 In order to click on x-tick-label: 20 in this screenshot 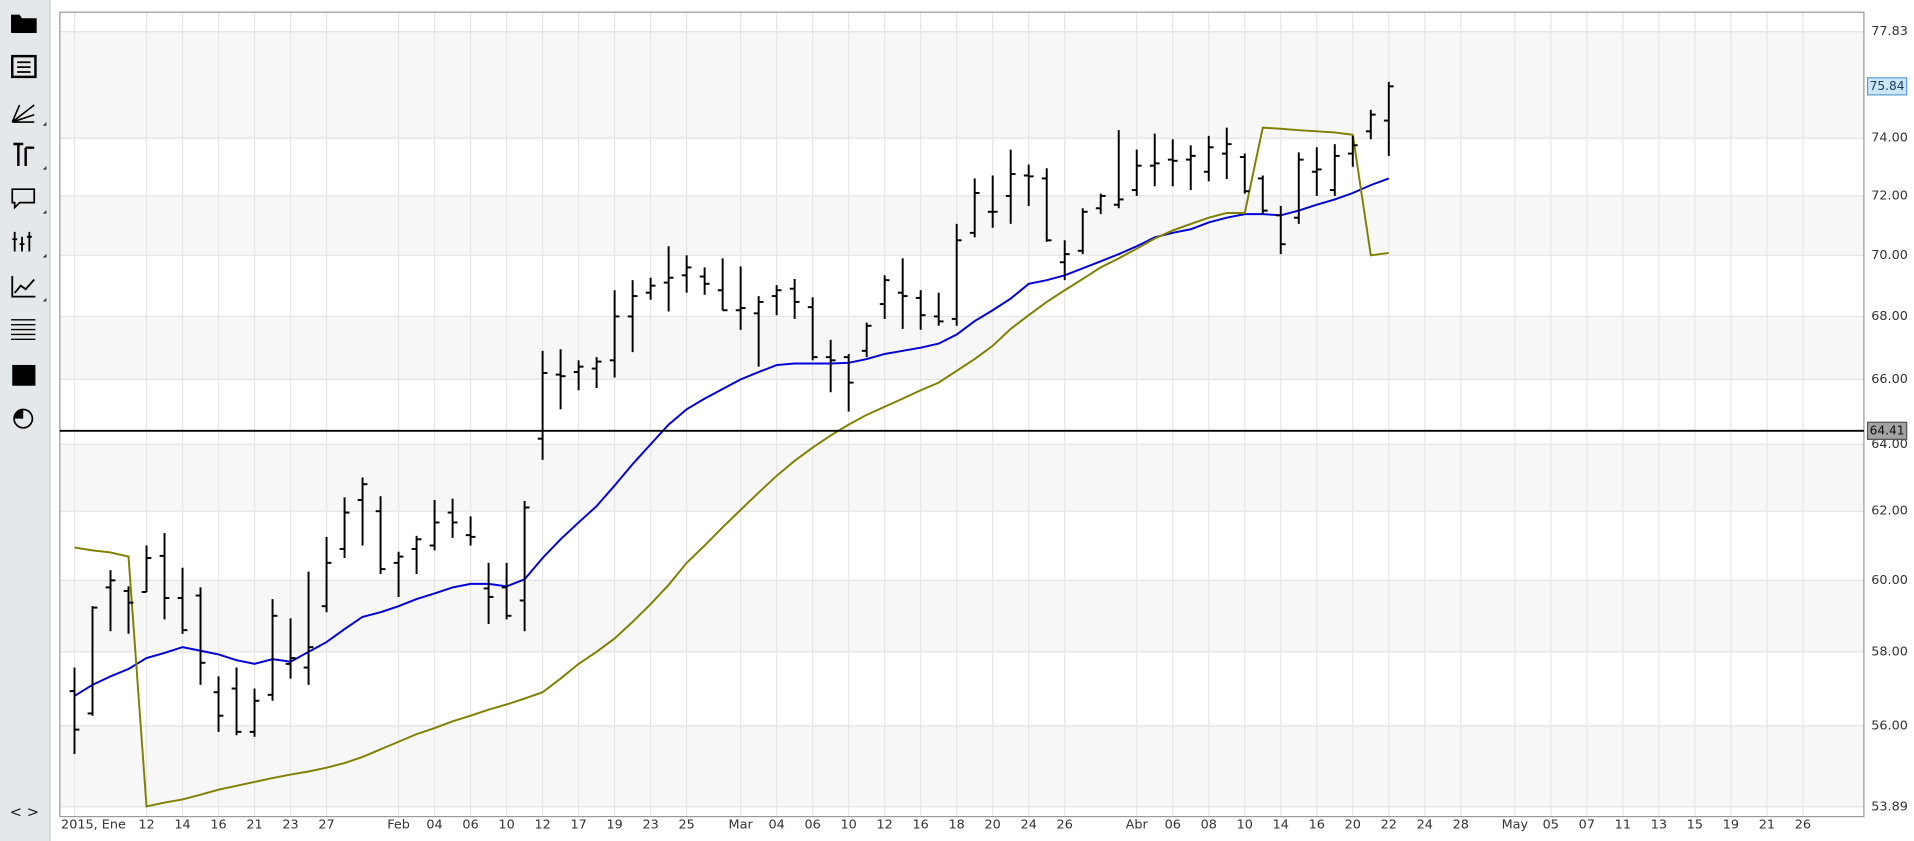, I will do `click(993, 825)`.